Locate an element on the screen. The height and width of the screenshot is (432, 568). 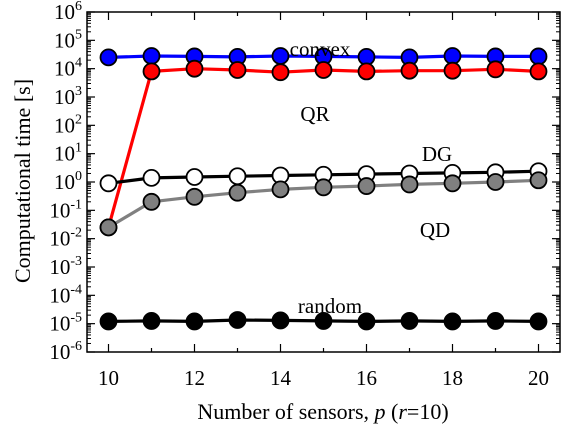
y-tick-label: 10⁰ is located at coordinates (68, 181).